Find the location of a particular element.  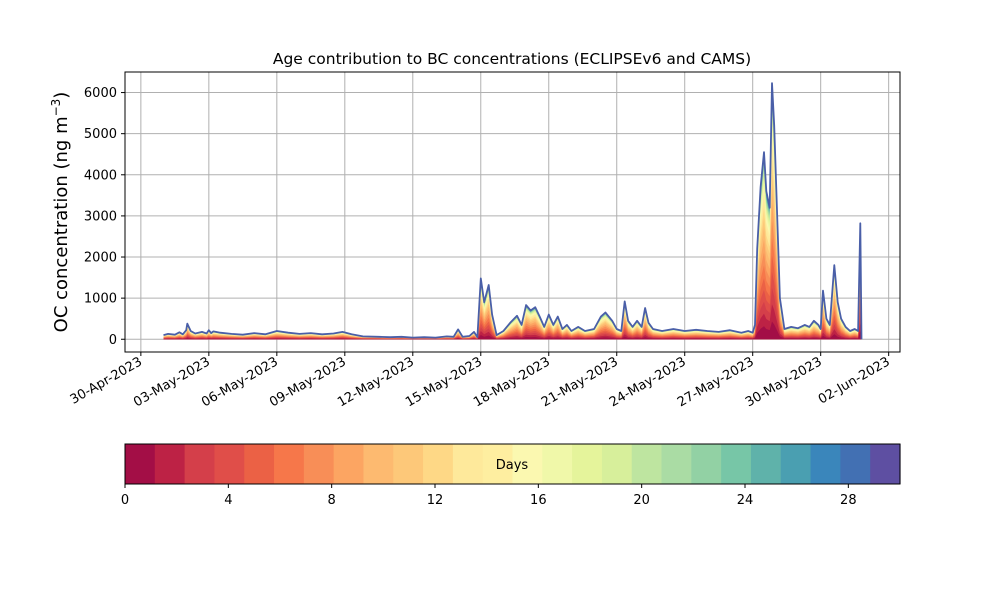

x-tick-label: 27-May-2023 is located at coordinates (716, 382).